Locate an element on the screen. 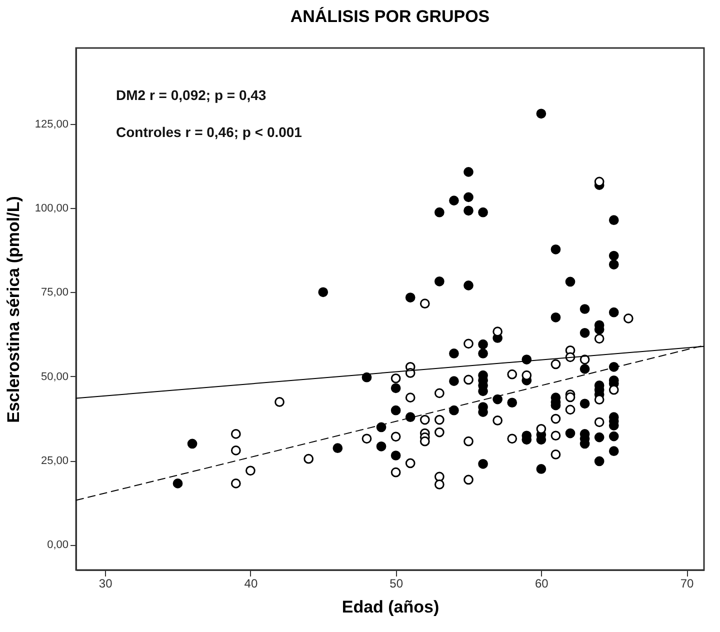 This screenshot has height=632, width=720. x-tick-label: 40 is located at coordinates (251, 583).